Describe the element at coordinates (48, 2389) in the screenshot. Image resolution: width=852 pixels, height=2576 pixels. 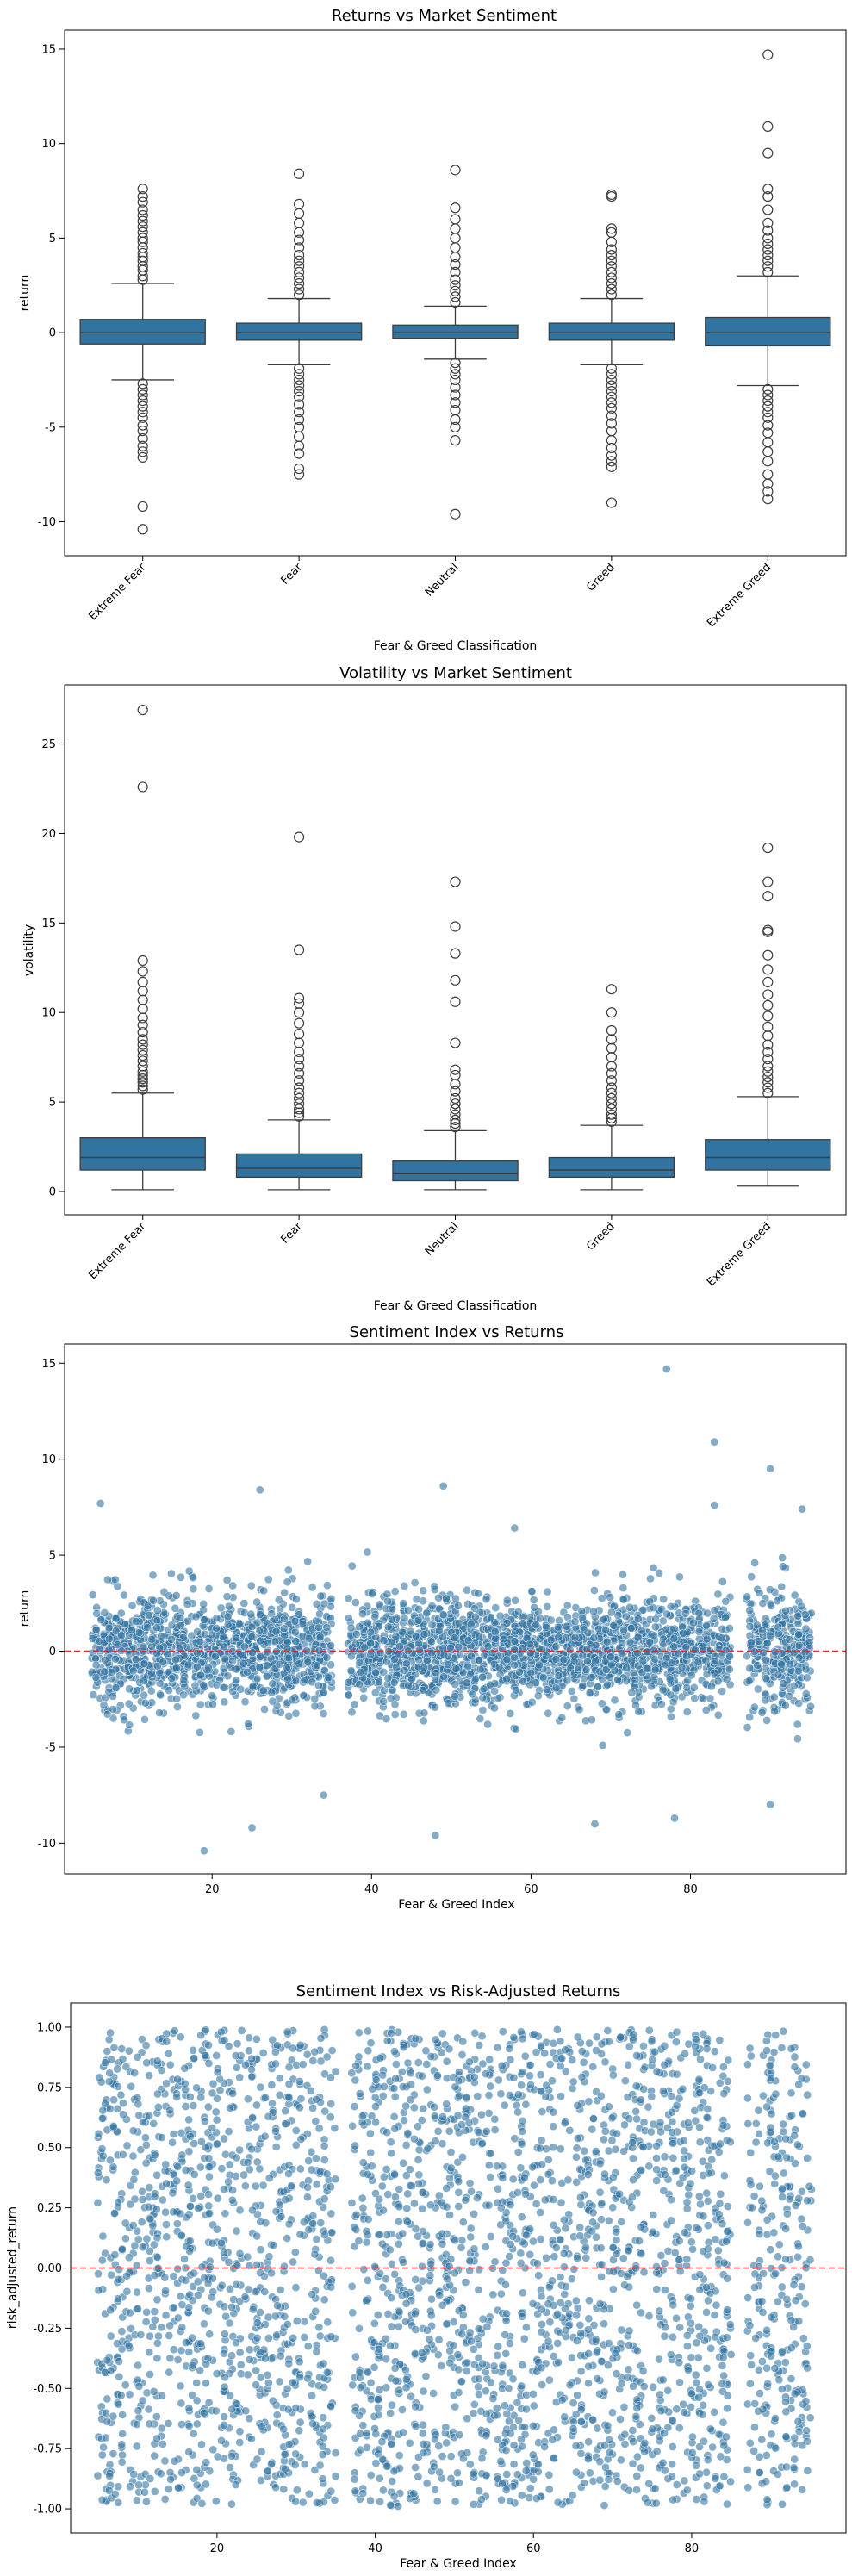
I see `y-tick-label: -0.50` at that location.